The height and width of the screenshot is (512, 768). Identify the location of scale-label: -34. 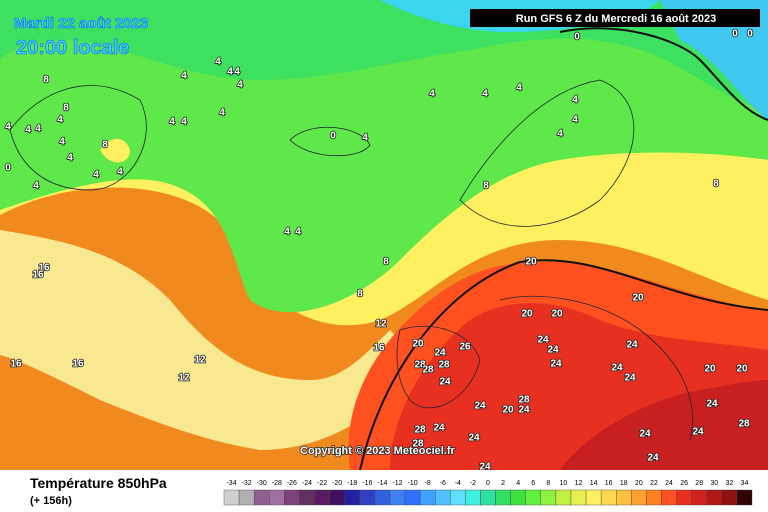
(231, 483).